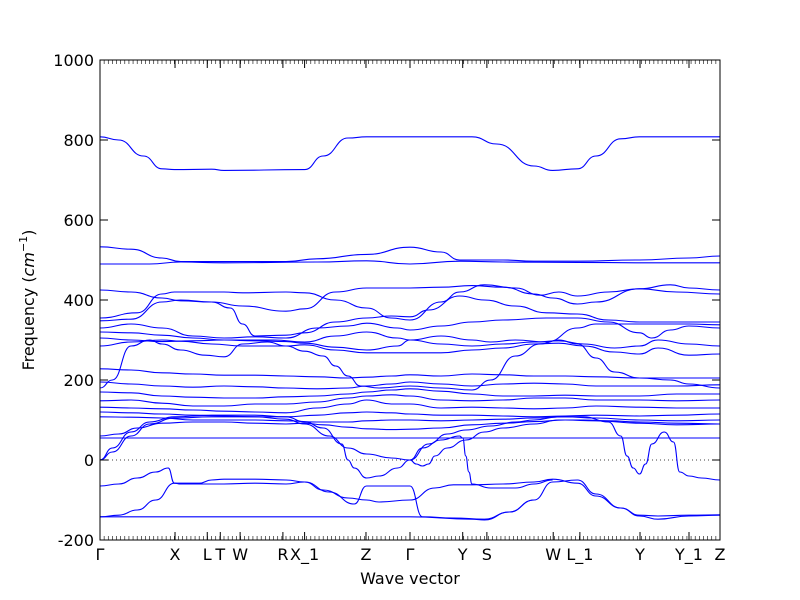 The width and height of the screenshot is (800, 600). What do you see at coordinates (28, 329) in the screenshot?
I see `y-axis-label-main: Frequency` at bounding box center [28, 329].